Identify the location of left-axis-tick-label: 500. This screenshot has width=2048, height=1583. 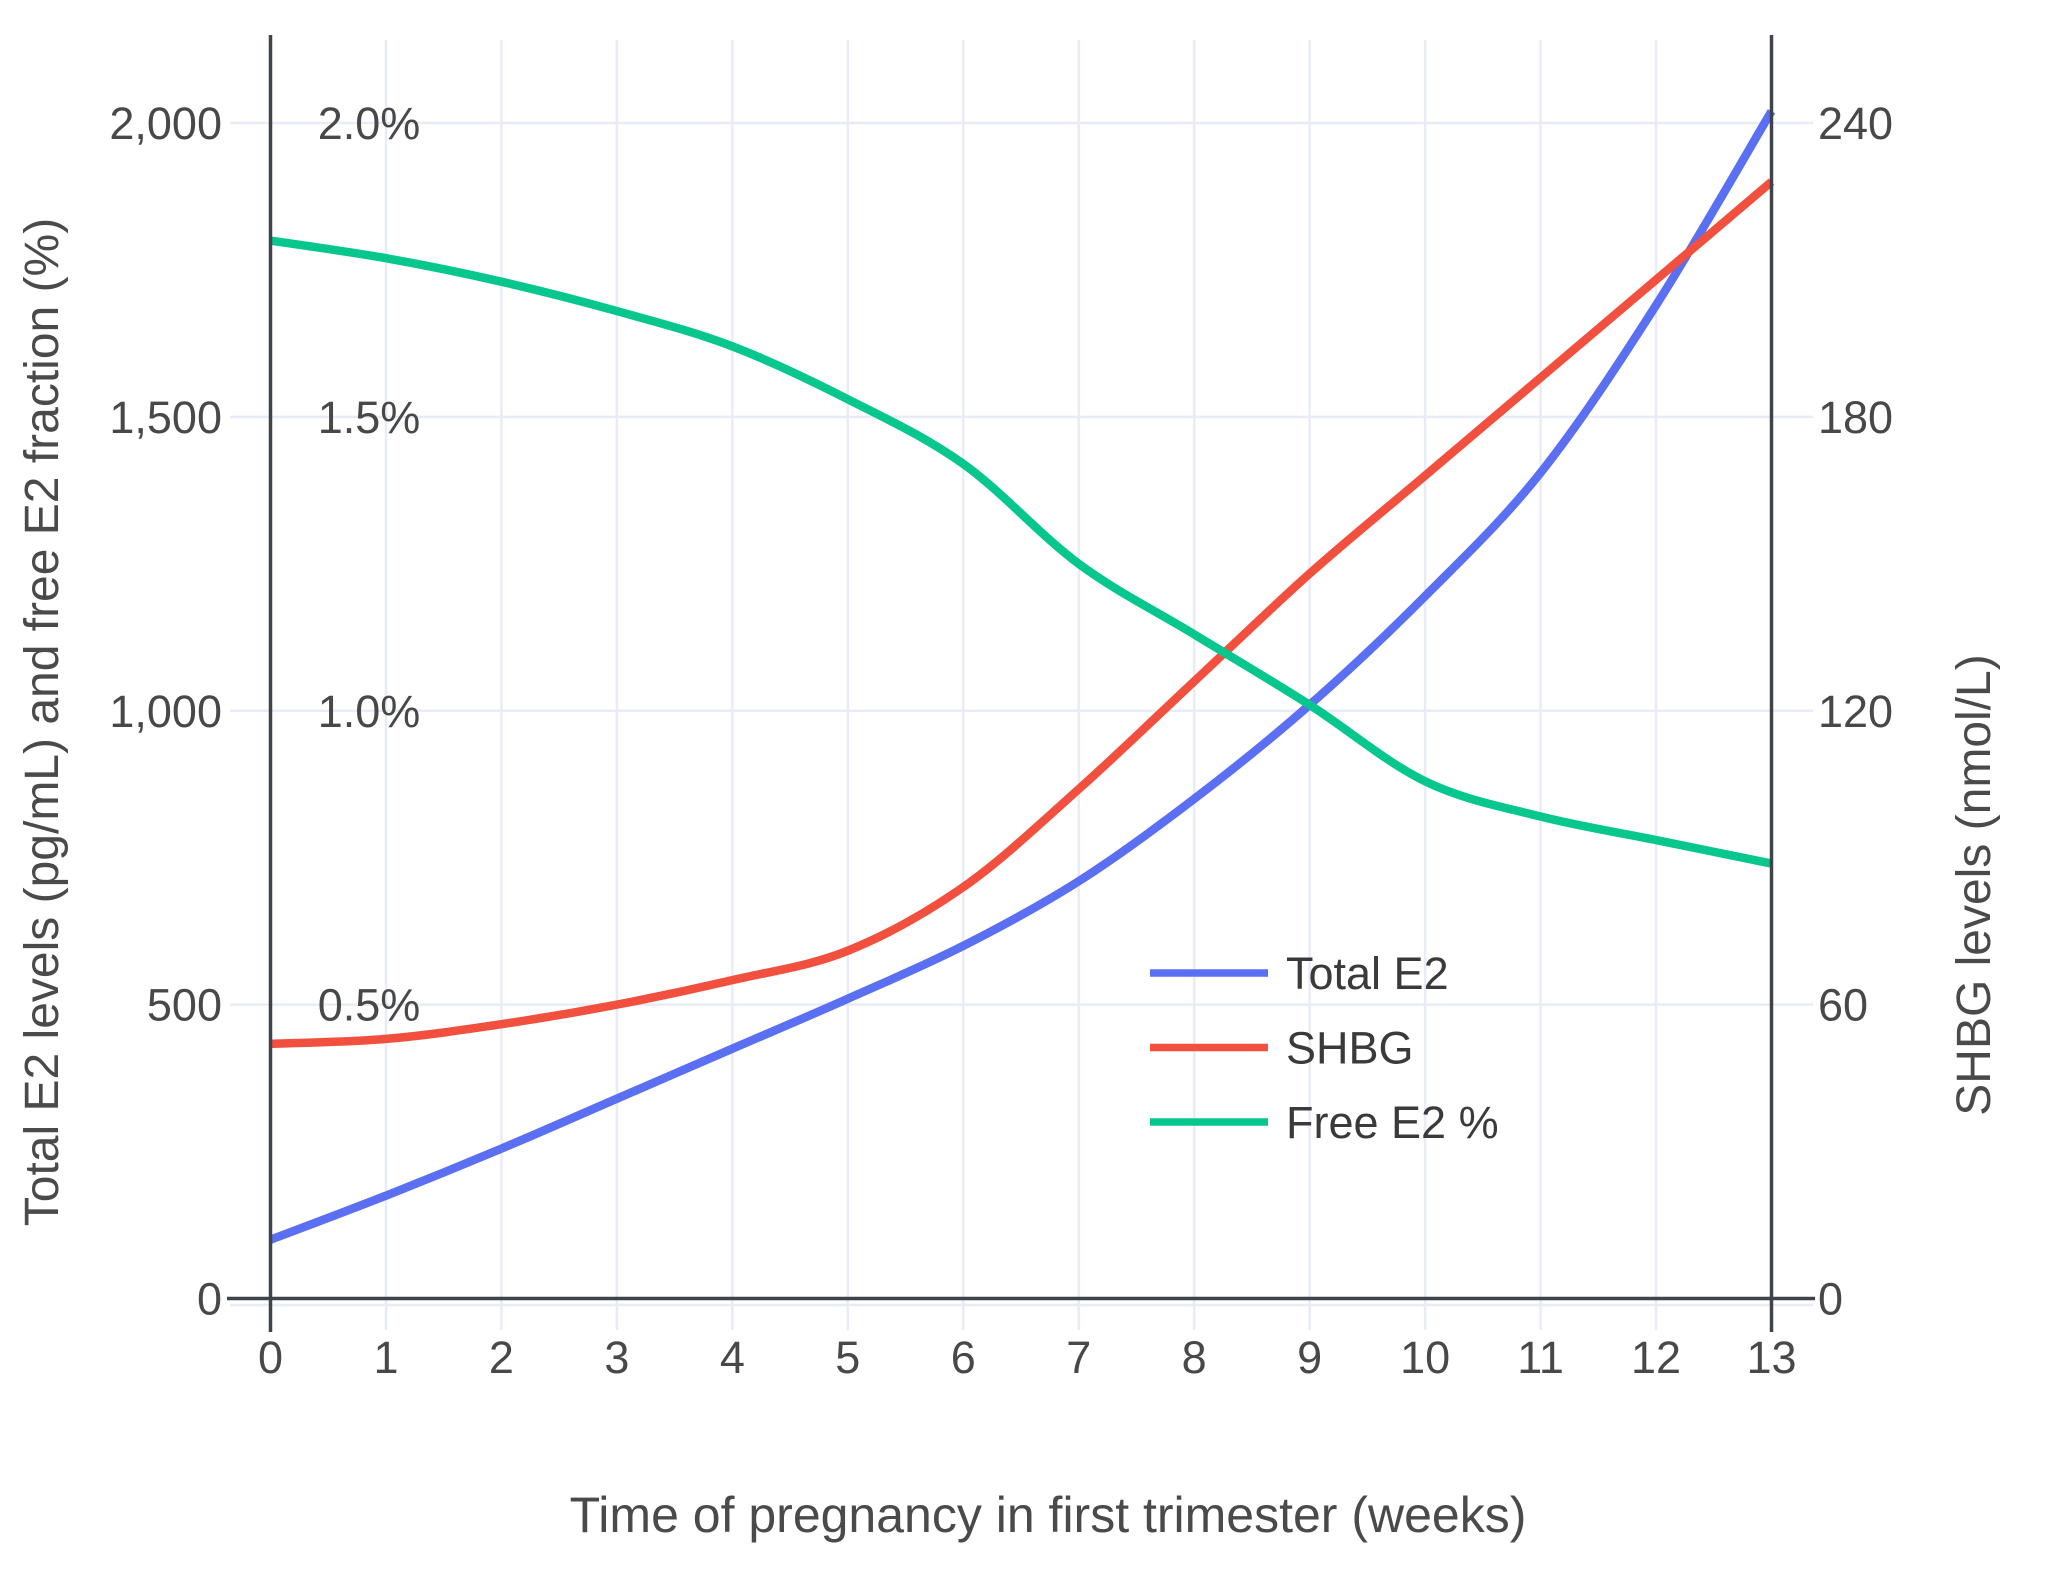
(184, 1005).